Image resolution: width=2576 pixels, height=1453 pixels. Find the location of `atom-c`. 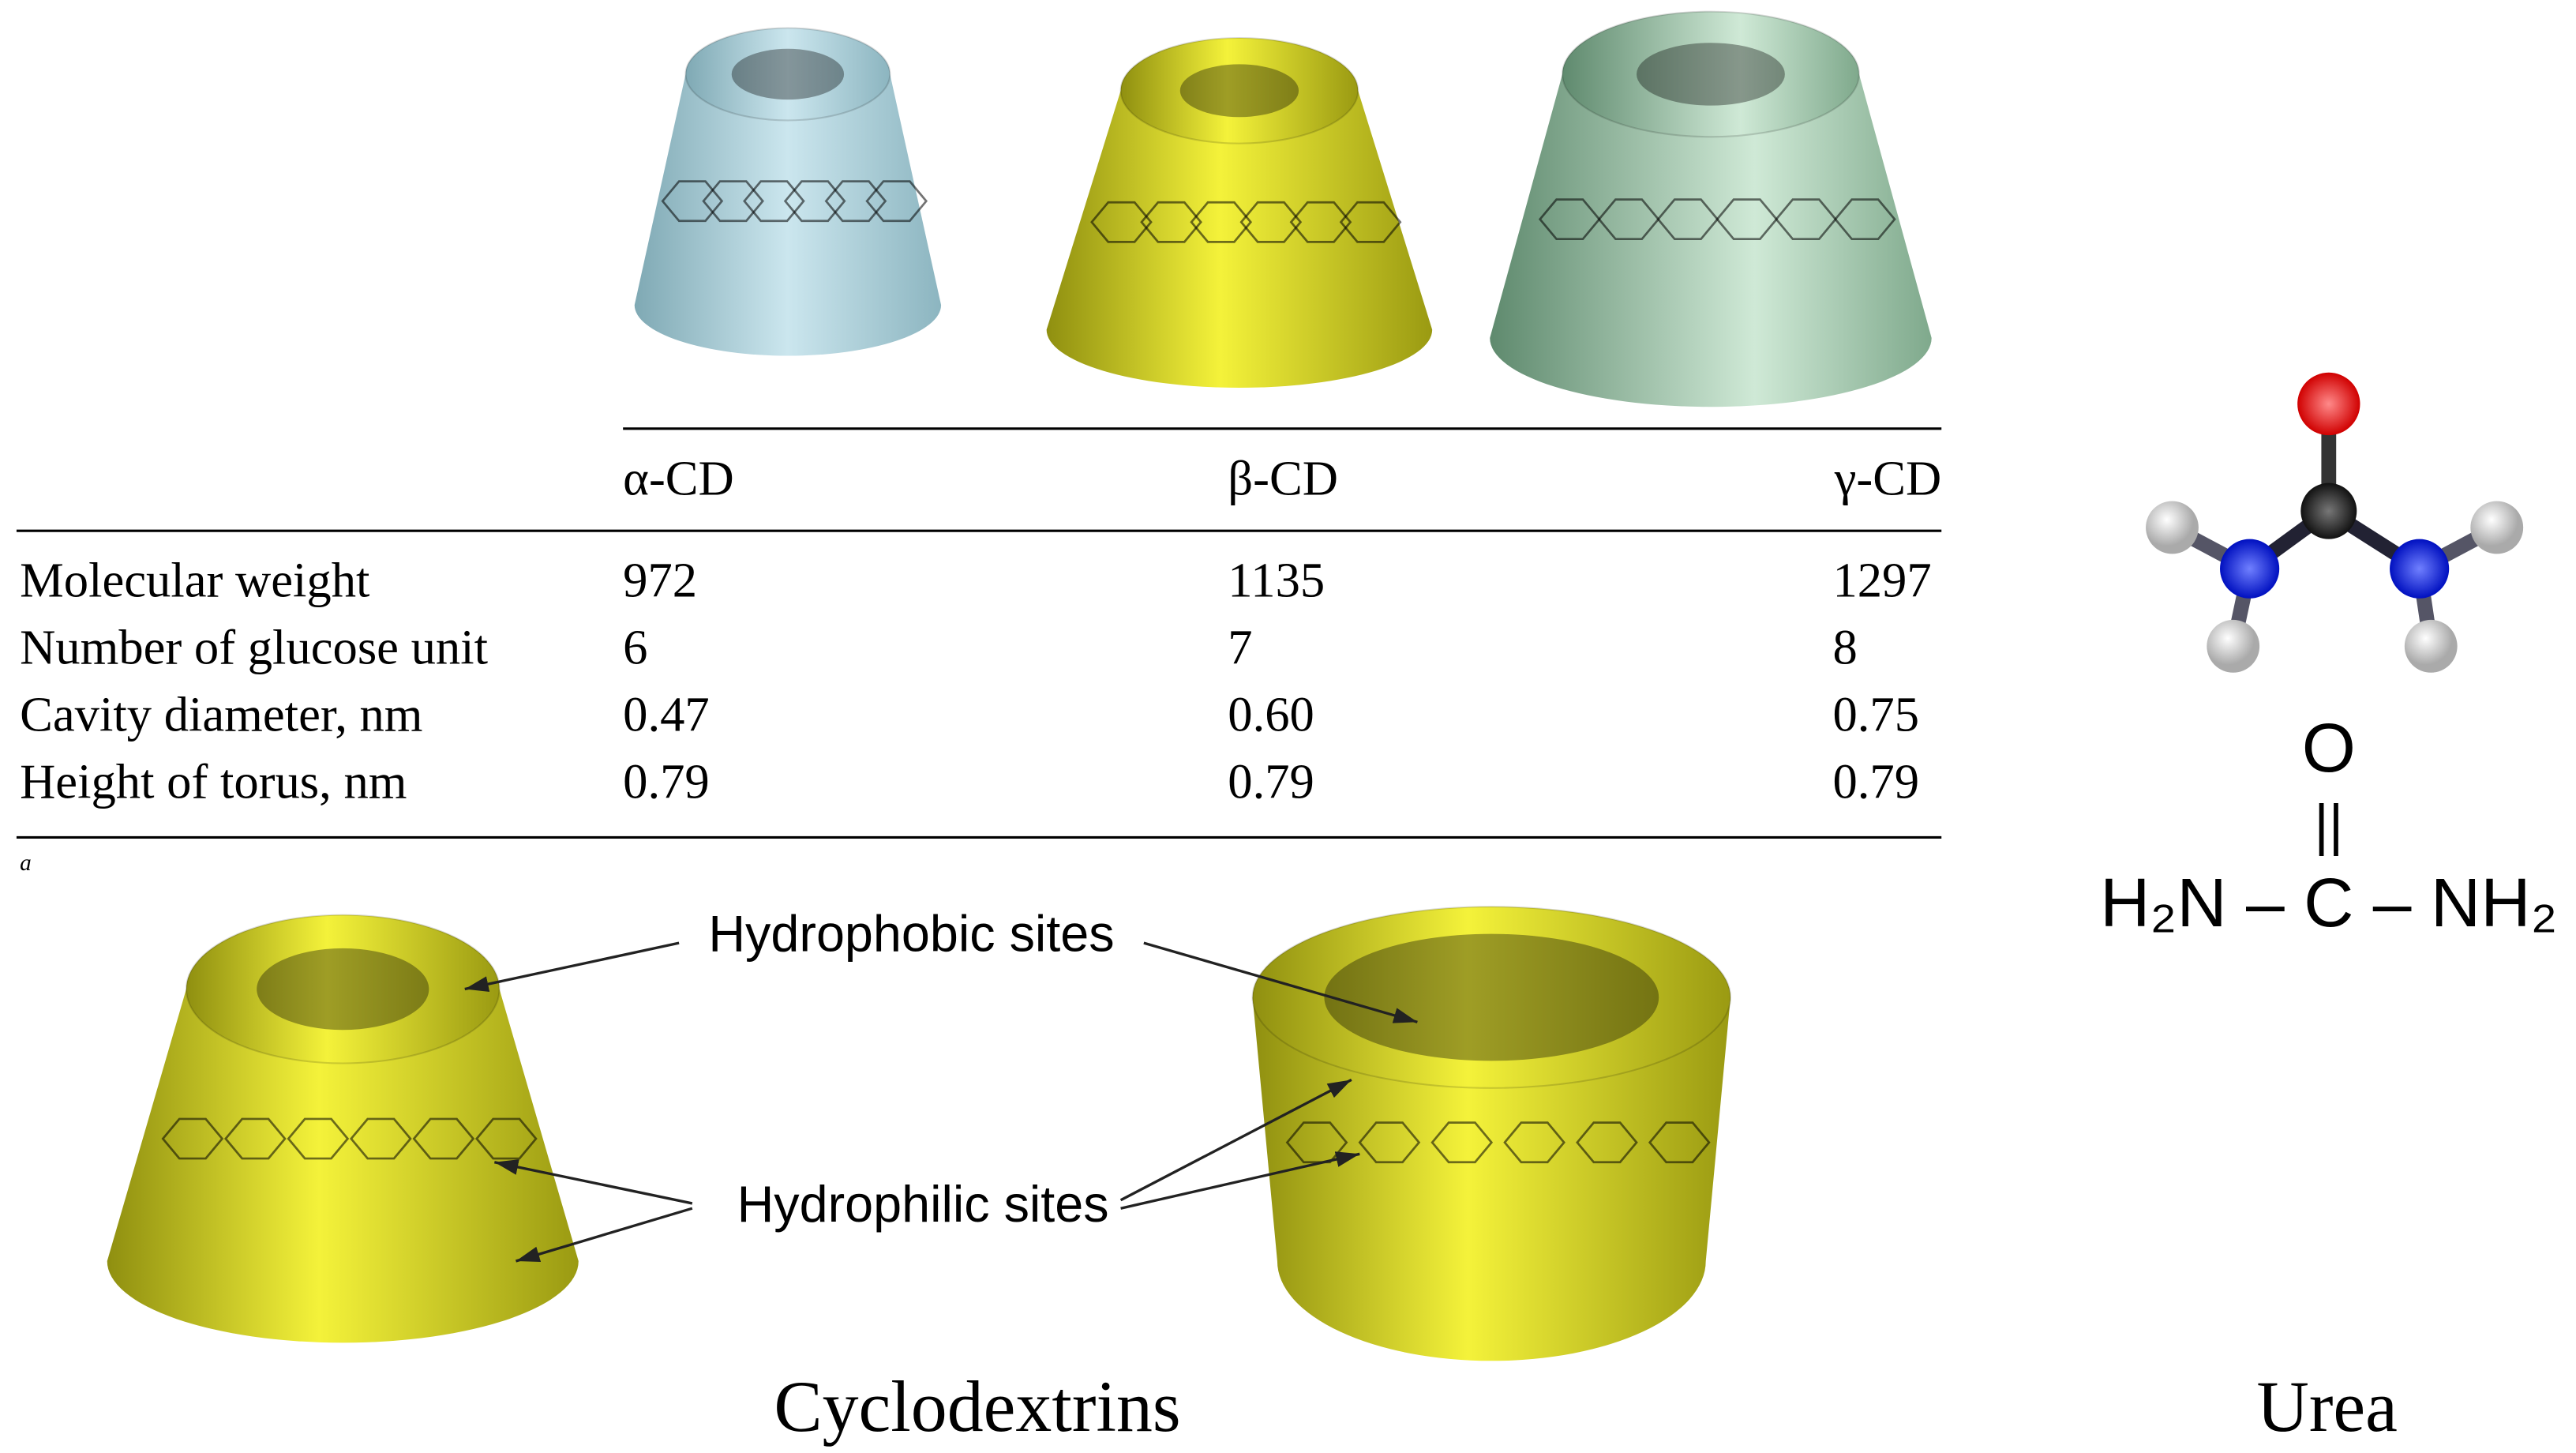

atom-c is located at coordinates (2328, 510).